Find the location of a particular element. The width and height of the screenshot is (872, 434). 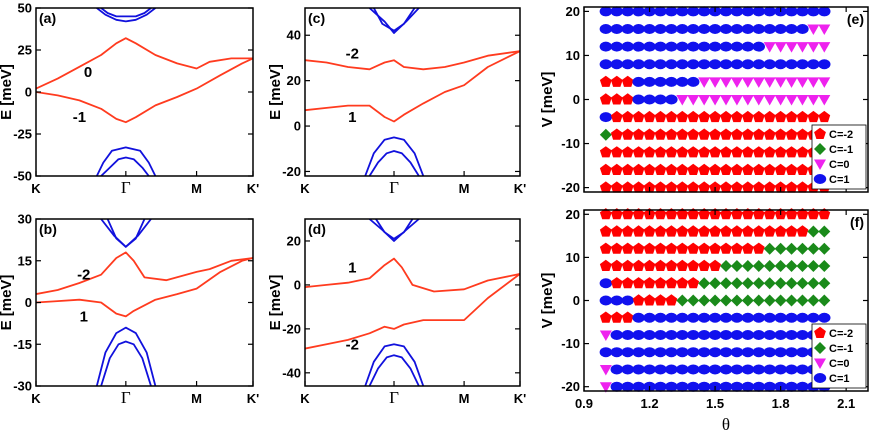

ytick-label: 20 is located at coordinates (294, 80).